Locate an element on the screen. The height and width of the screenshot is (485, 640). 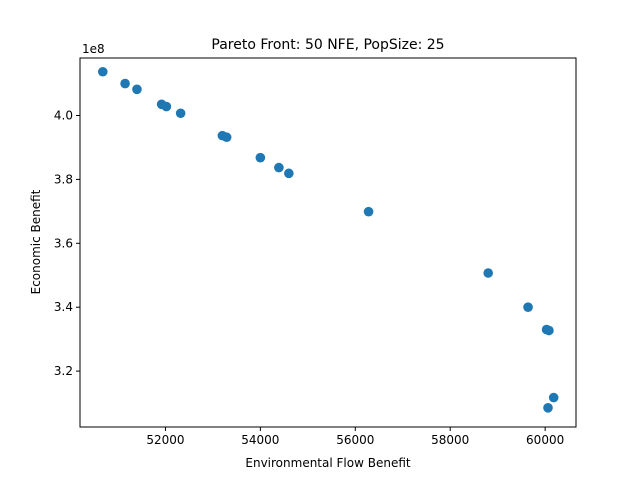
y-axis-ticks: 3.2 3.4 3.6 3.8 4.0 is located at coordinates (67, 243).